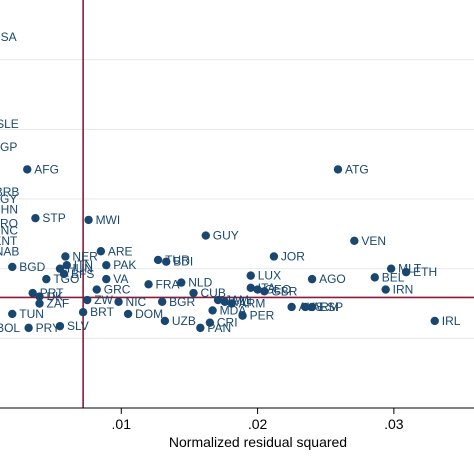  Describe the element at coordinates (31, 314) in the screenshot. I see `point-label: TUN` at that location.